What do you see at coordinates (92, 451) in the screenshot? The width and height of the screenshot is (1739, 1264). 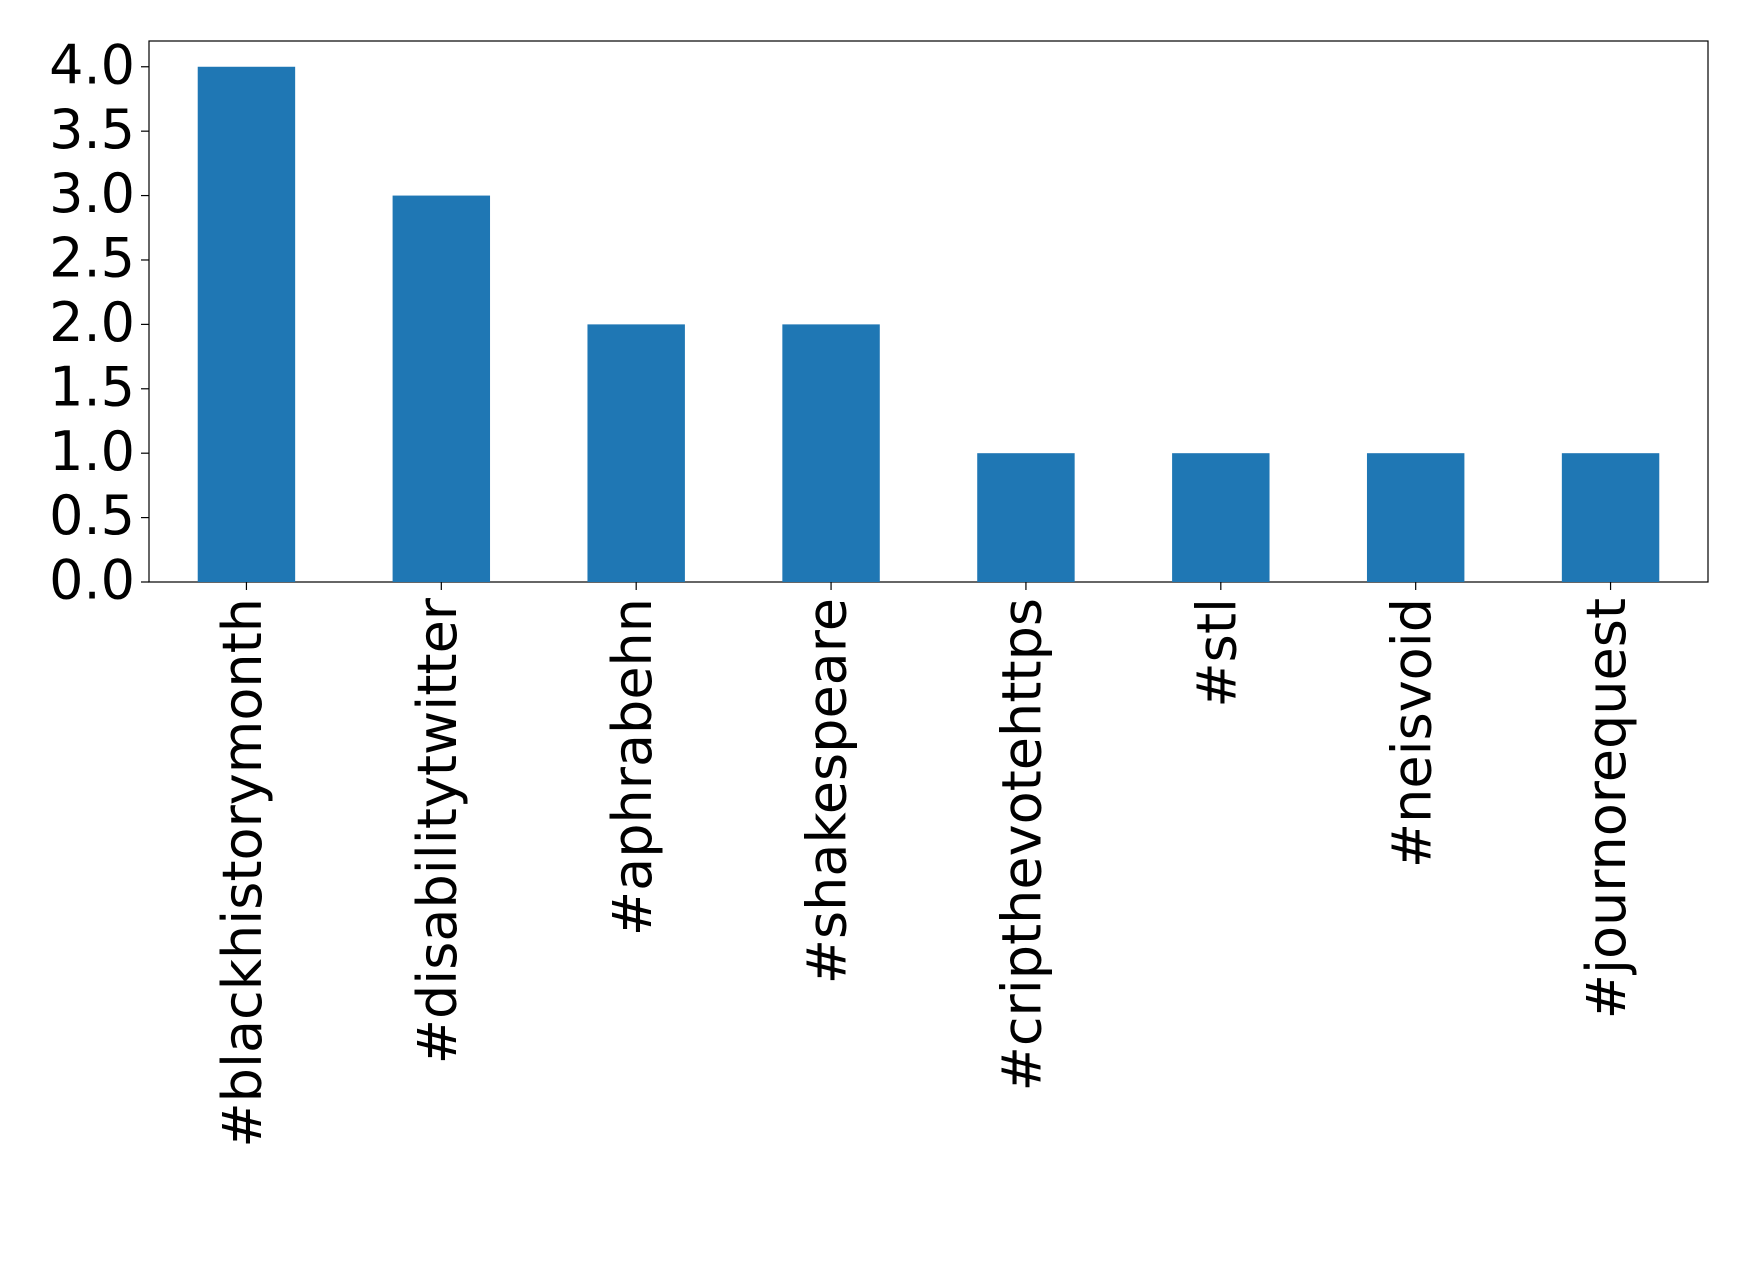 I see `y-tick-label: 1.0` at bounding box center [92, 451].